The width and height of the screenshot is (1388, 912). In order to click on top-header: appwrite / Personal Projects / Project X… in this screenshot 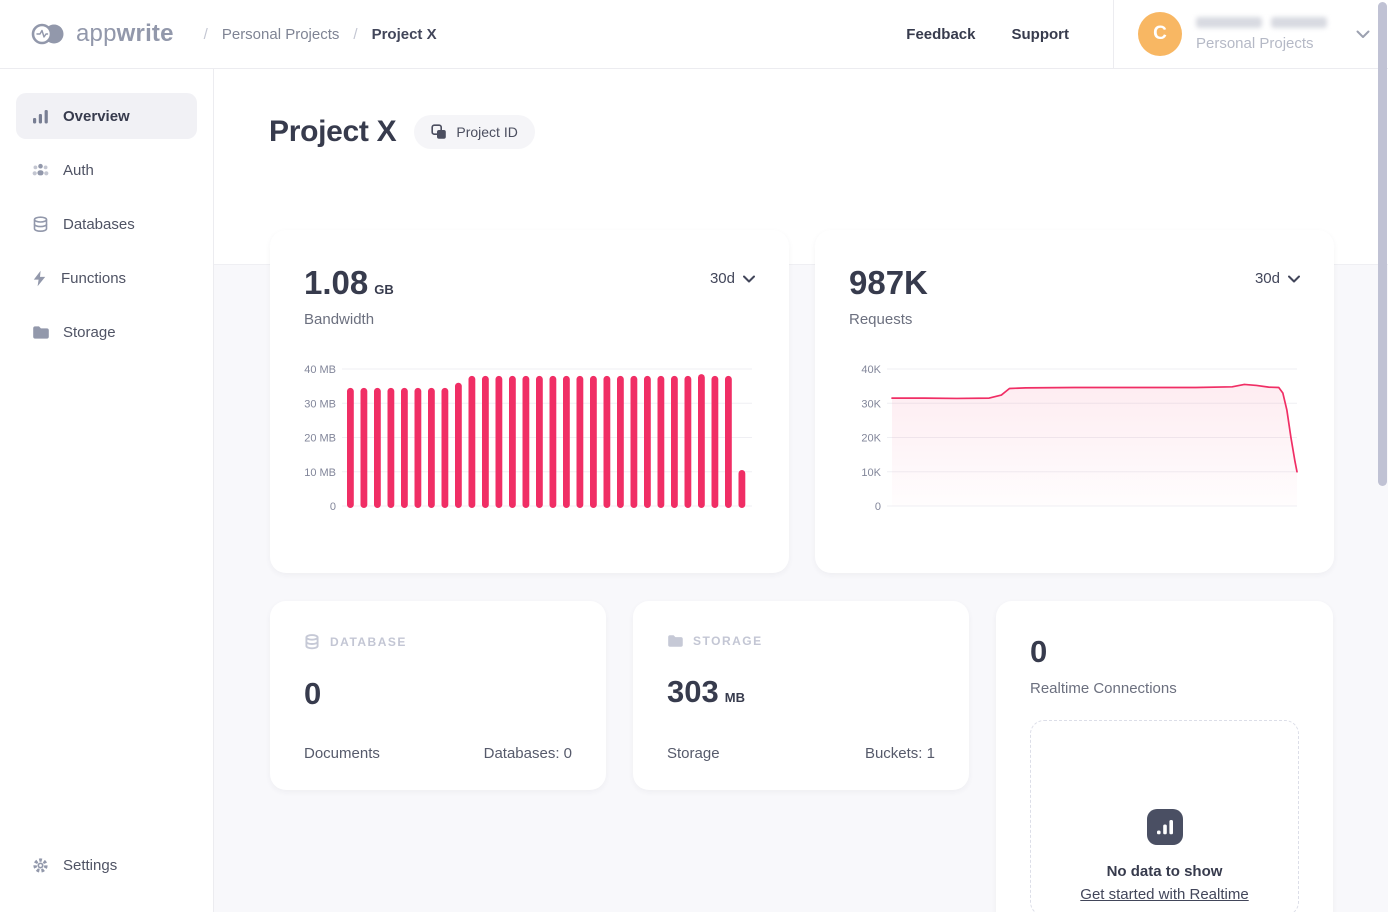, I will do `click(694, 34)`.